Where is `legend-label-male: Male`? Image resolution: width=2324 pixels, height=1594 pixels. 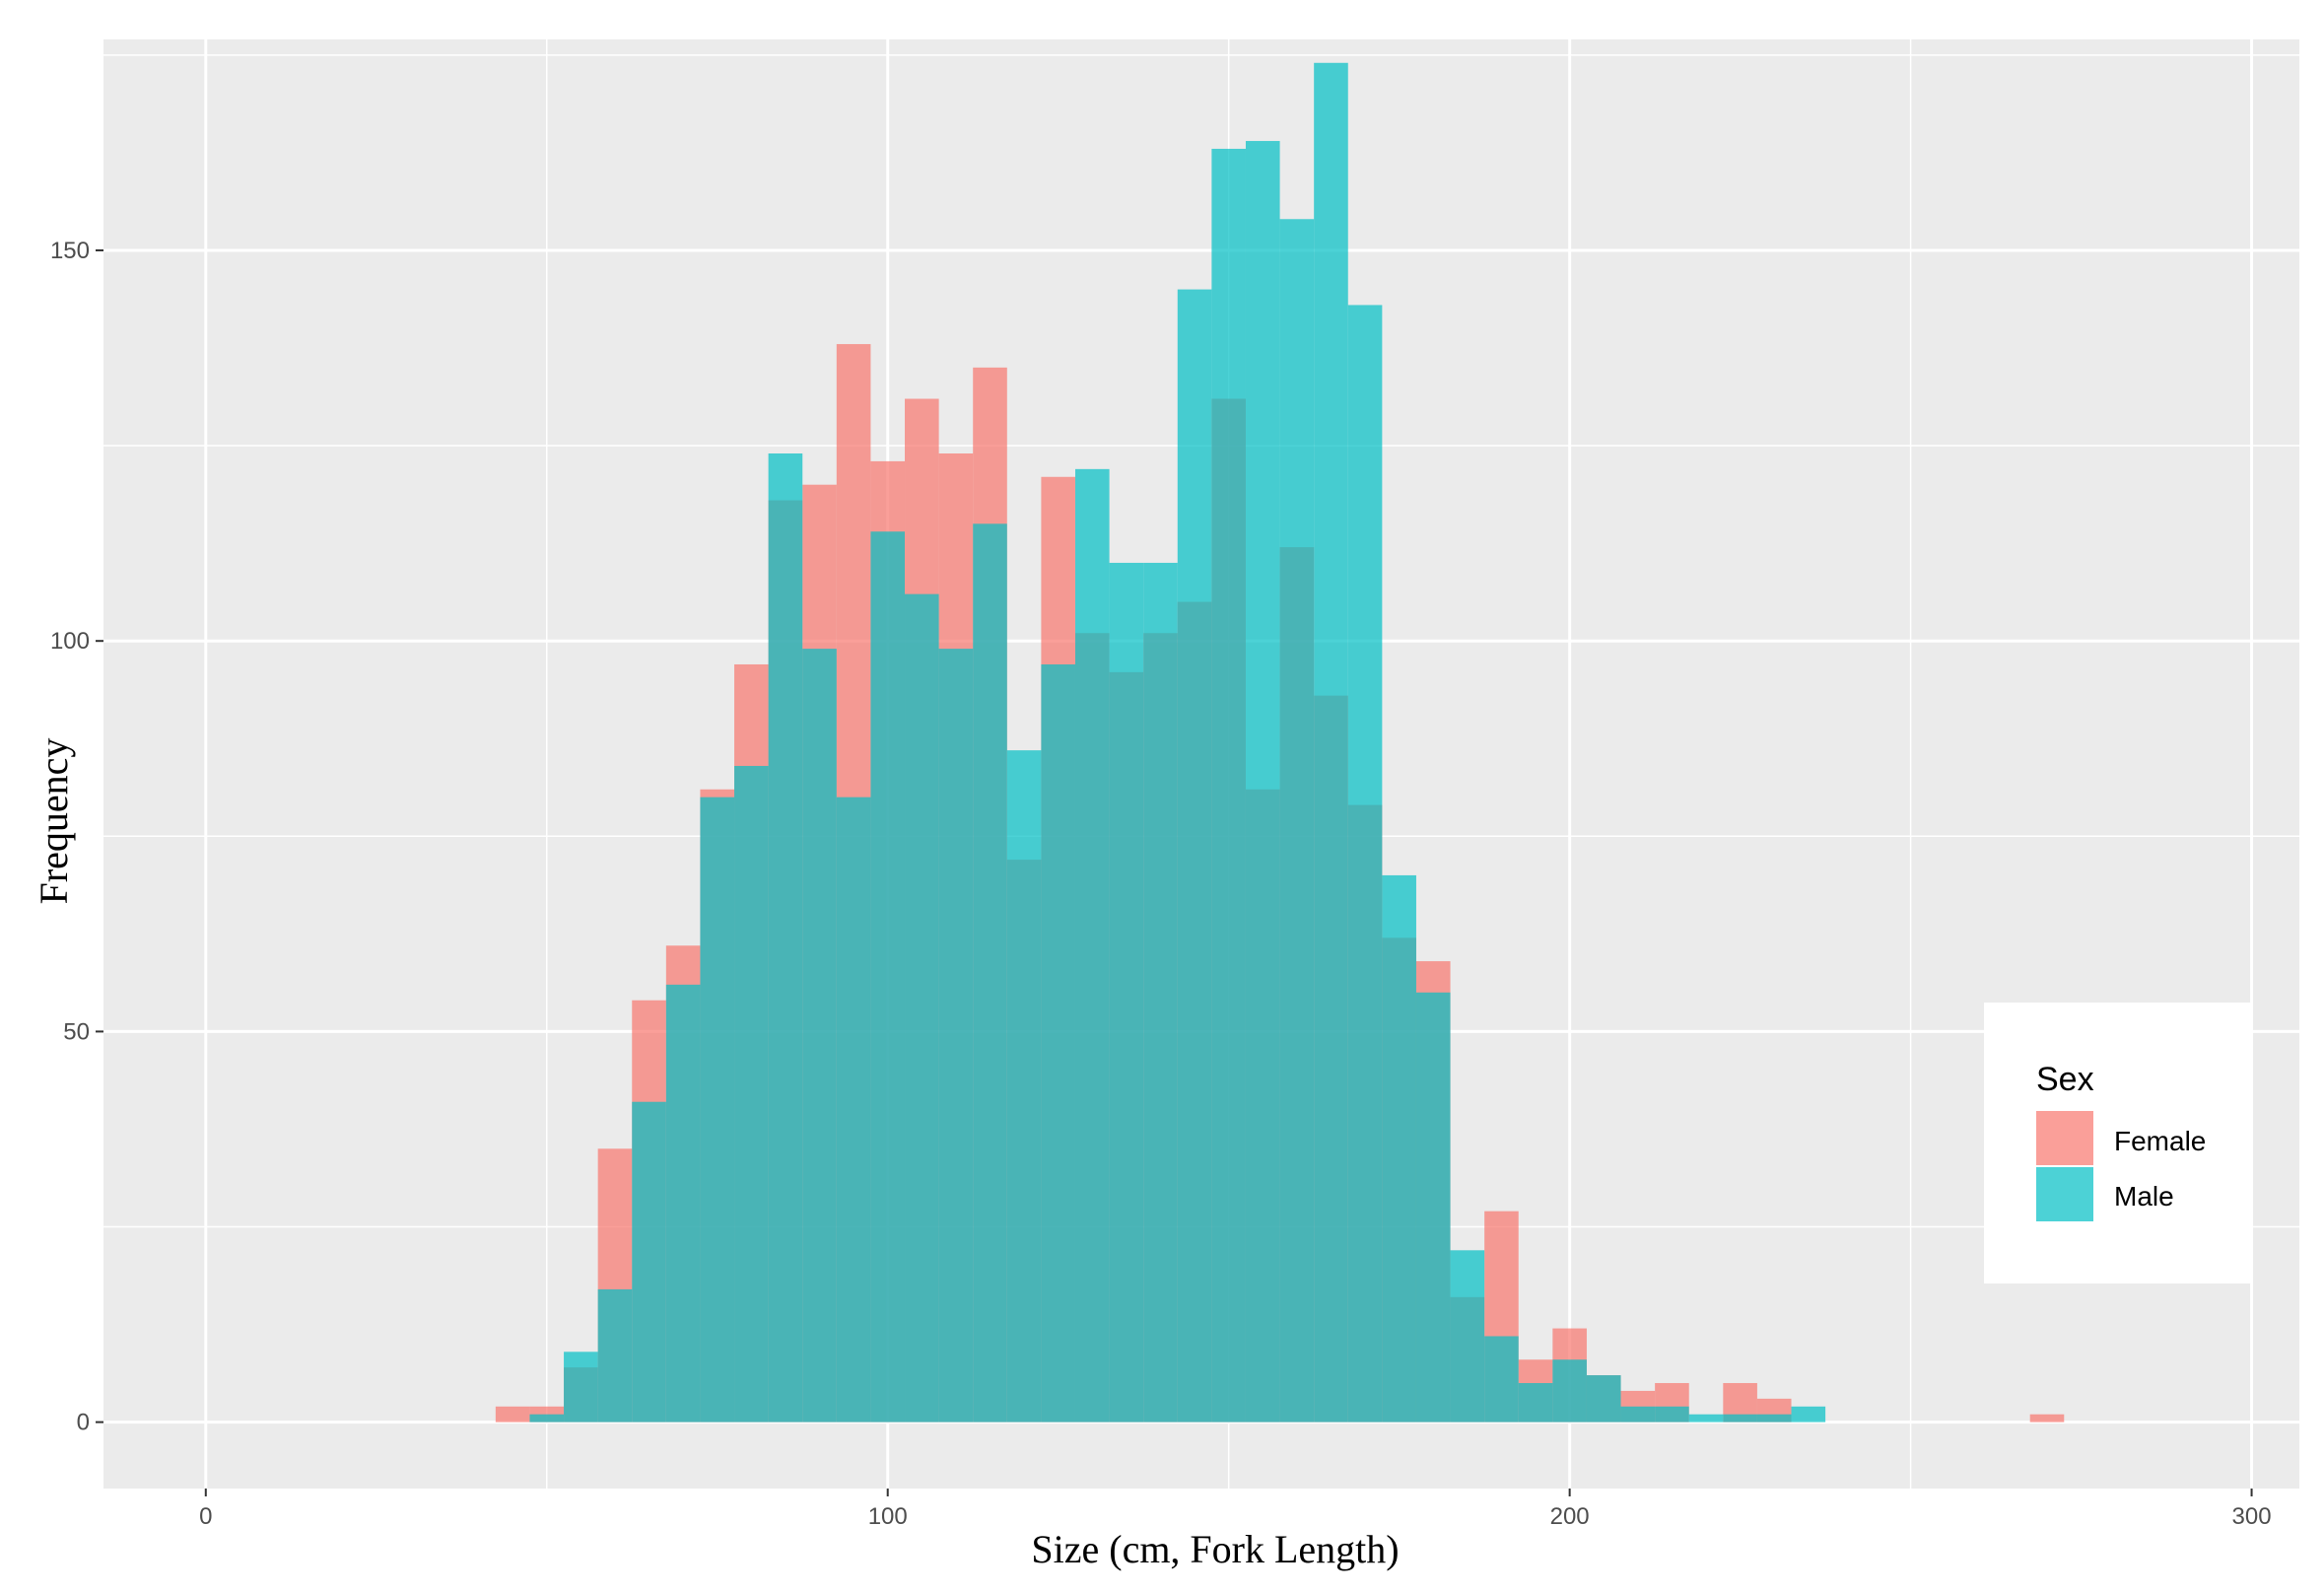
legend-label-male: Male is located at coordinates (2144, 1196).